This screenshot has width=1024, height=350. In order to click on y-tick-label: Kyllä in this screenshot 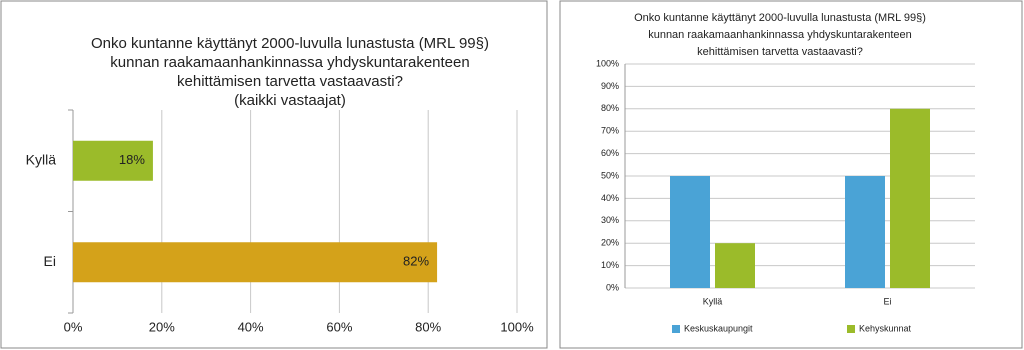, I will do `click(41, 159)`.